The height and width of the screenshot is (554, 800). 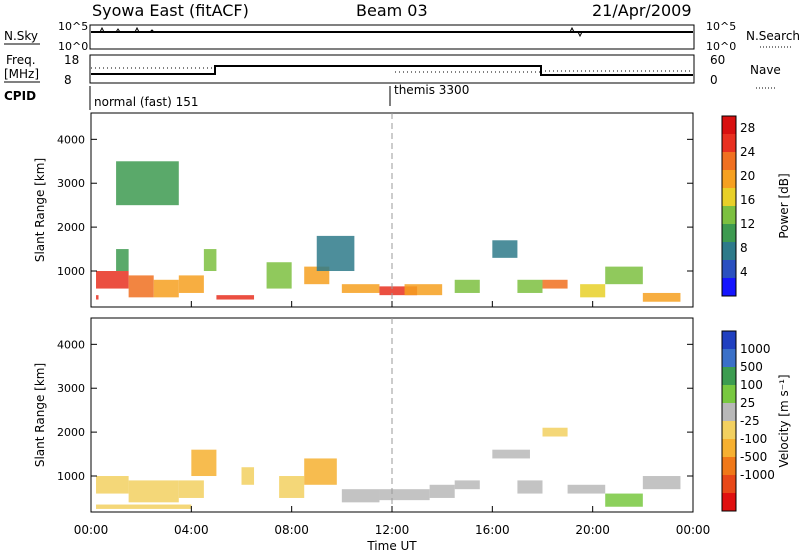 What do you see at coordinates (721, 26) in the screenshot?
I see `nsky-tick-top-right: 10^5` at bounding box center [721, 26].